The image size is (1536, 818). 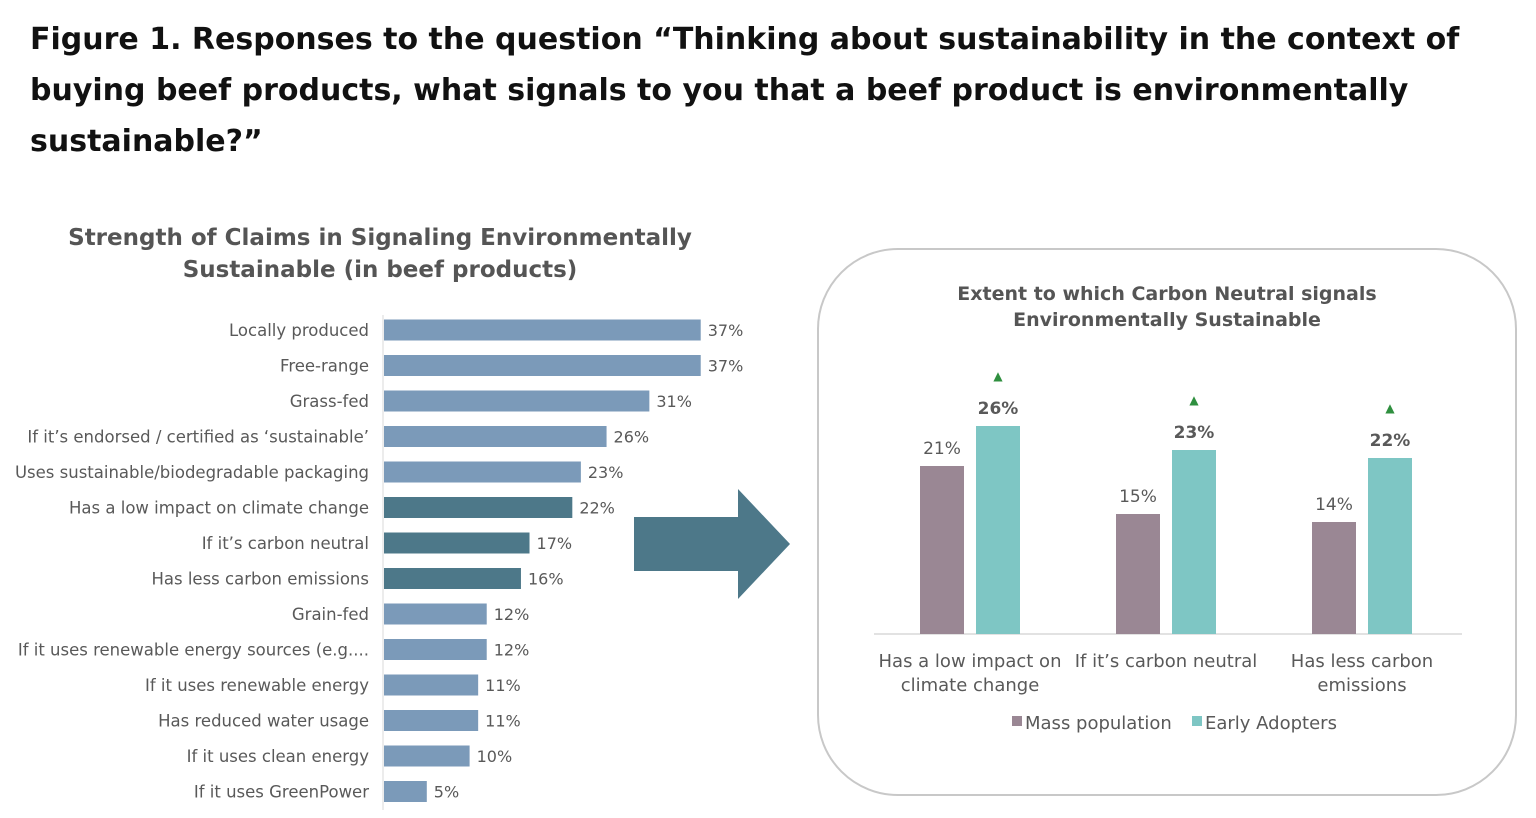 What do you see at coordinates (495, 756) in the screenshot?
I see `bar-value-label: 10%` at bounding box center [495, 756].